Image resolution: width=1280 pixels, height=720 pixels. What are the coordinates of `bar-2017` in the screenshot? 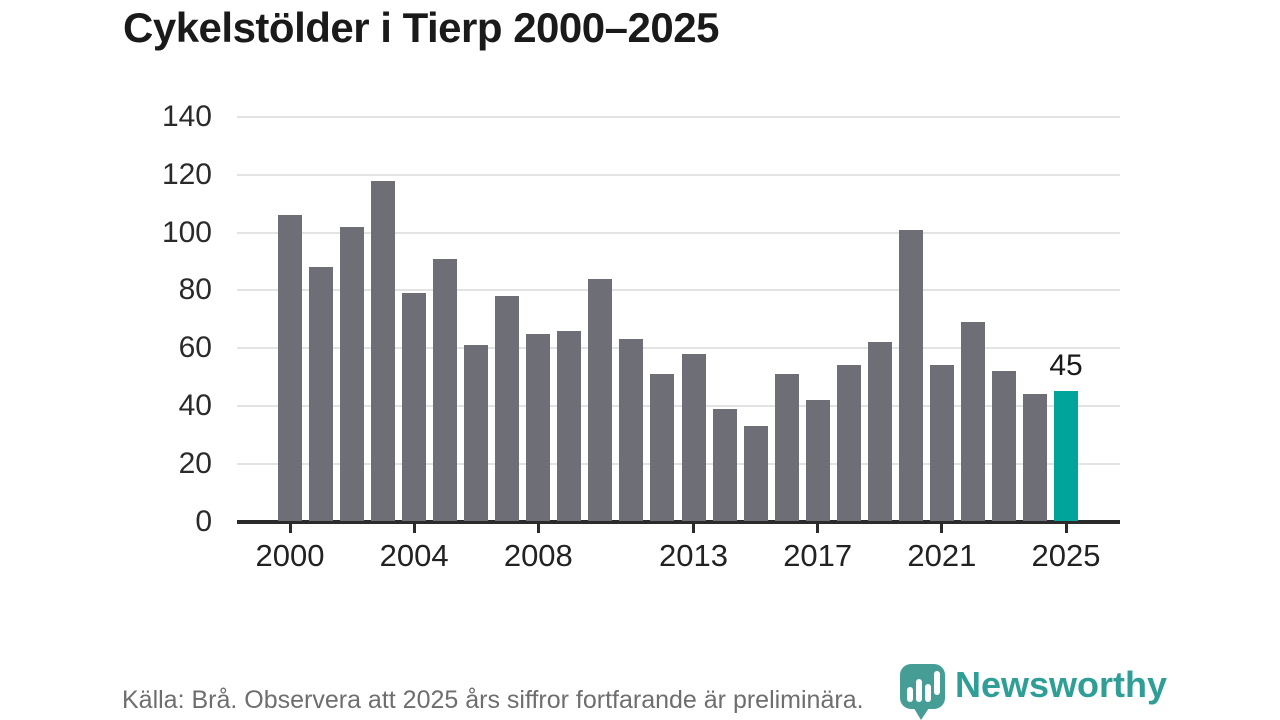 It's located at (817, 461).